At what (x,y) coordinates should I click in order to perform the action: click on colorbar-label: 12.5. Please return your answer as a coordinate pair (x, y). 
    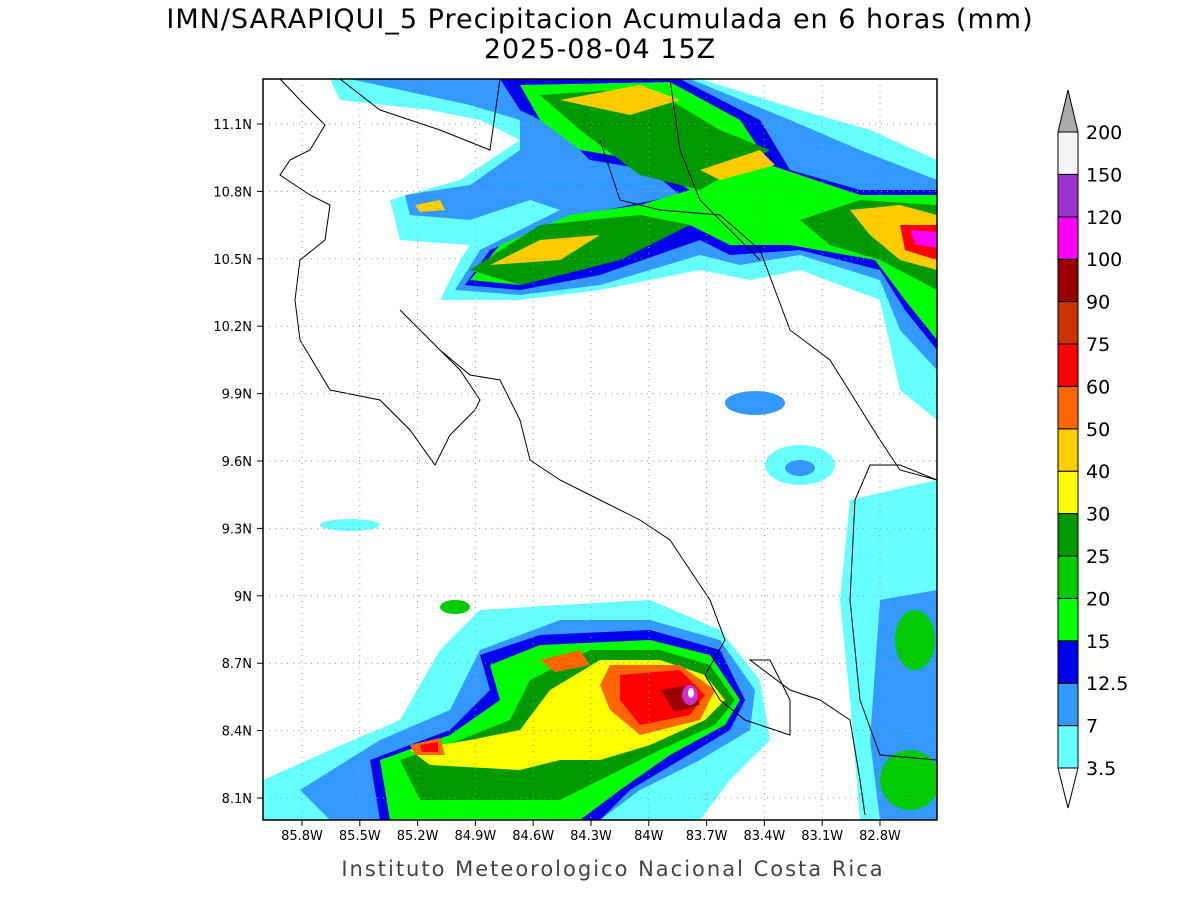
    Looking at the image, I should click on (1107, 684).